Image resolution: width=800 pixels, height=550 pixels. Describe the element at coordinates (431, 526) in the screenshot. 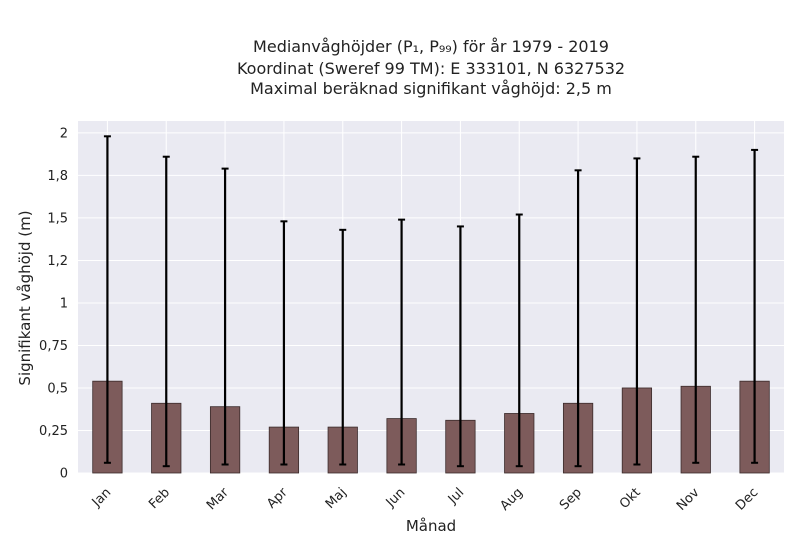

I see `x-axis-label: Månad` at that location.